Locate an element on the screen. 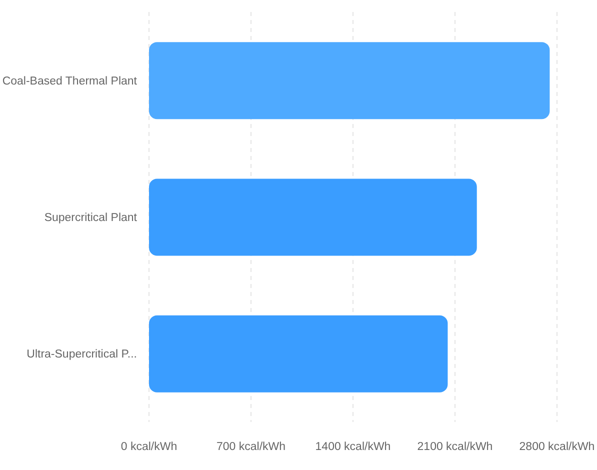 The height and width of the screenshot is (470, 597). x-tick-label: 2100 kcal/kWh is located at coordinates (455, 447).